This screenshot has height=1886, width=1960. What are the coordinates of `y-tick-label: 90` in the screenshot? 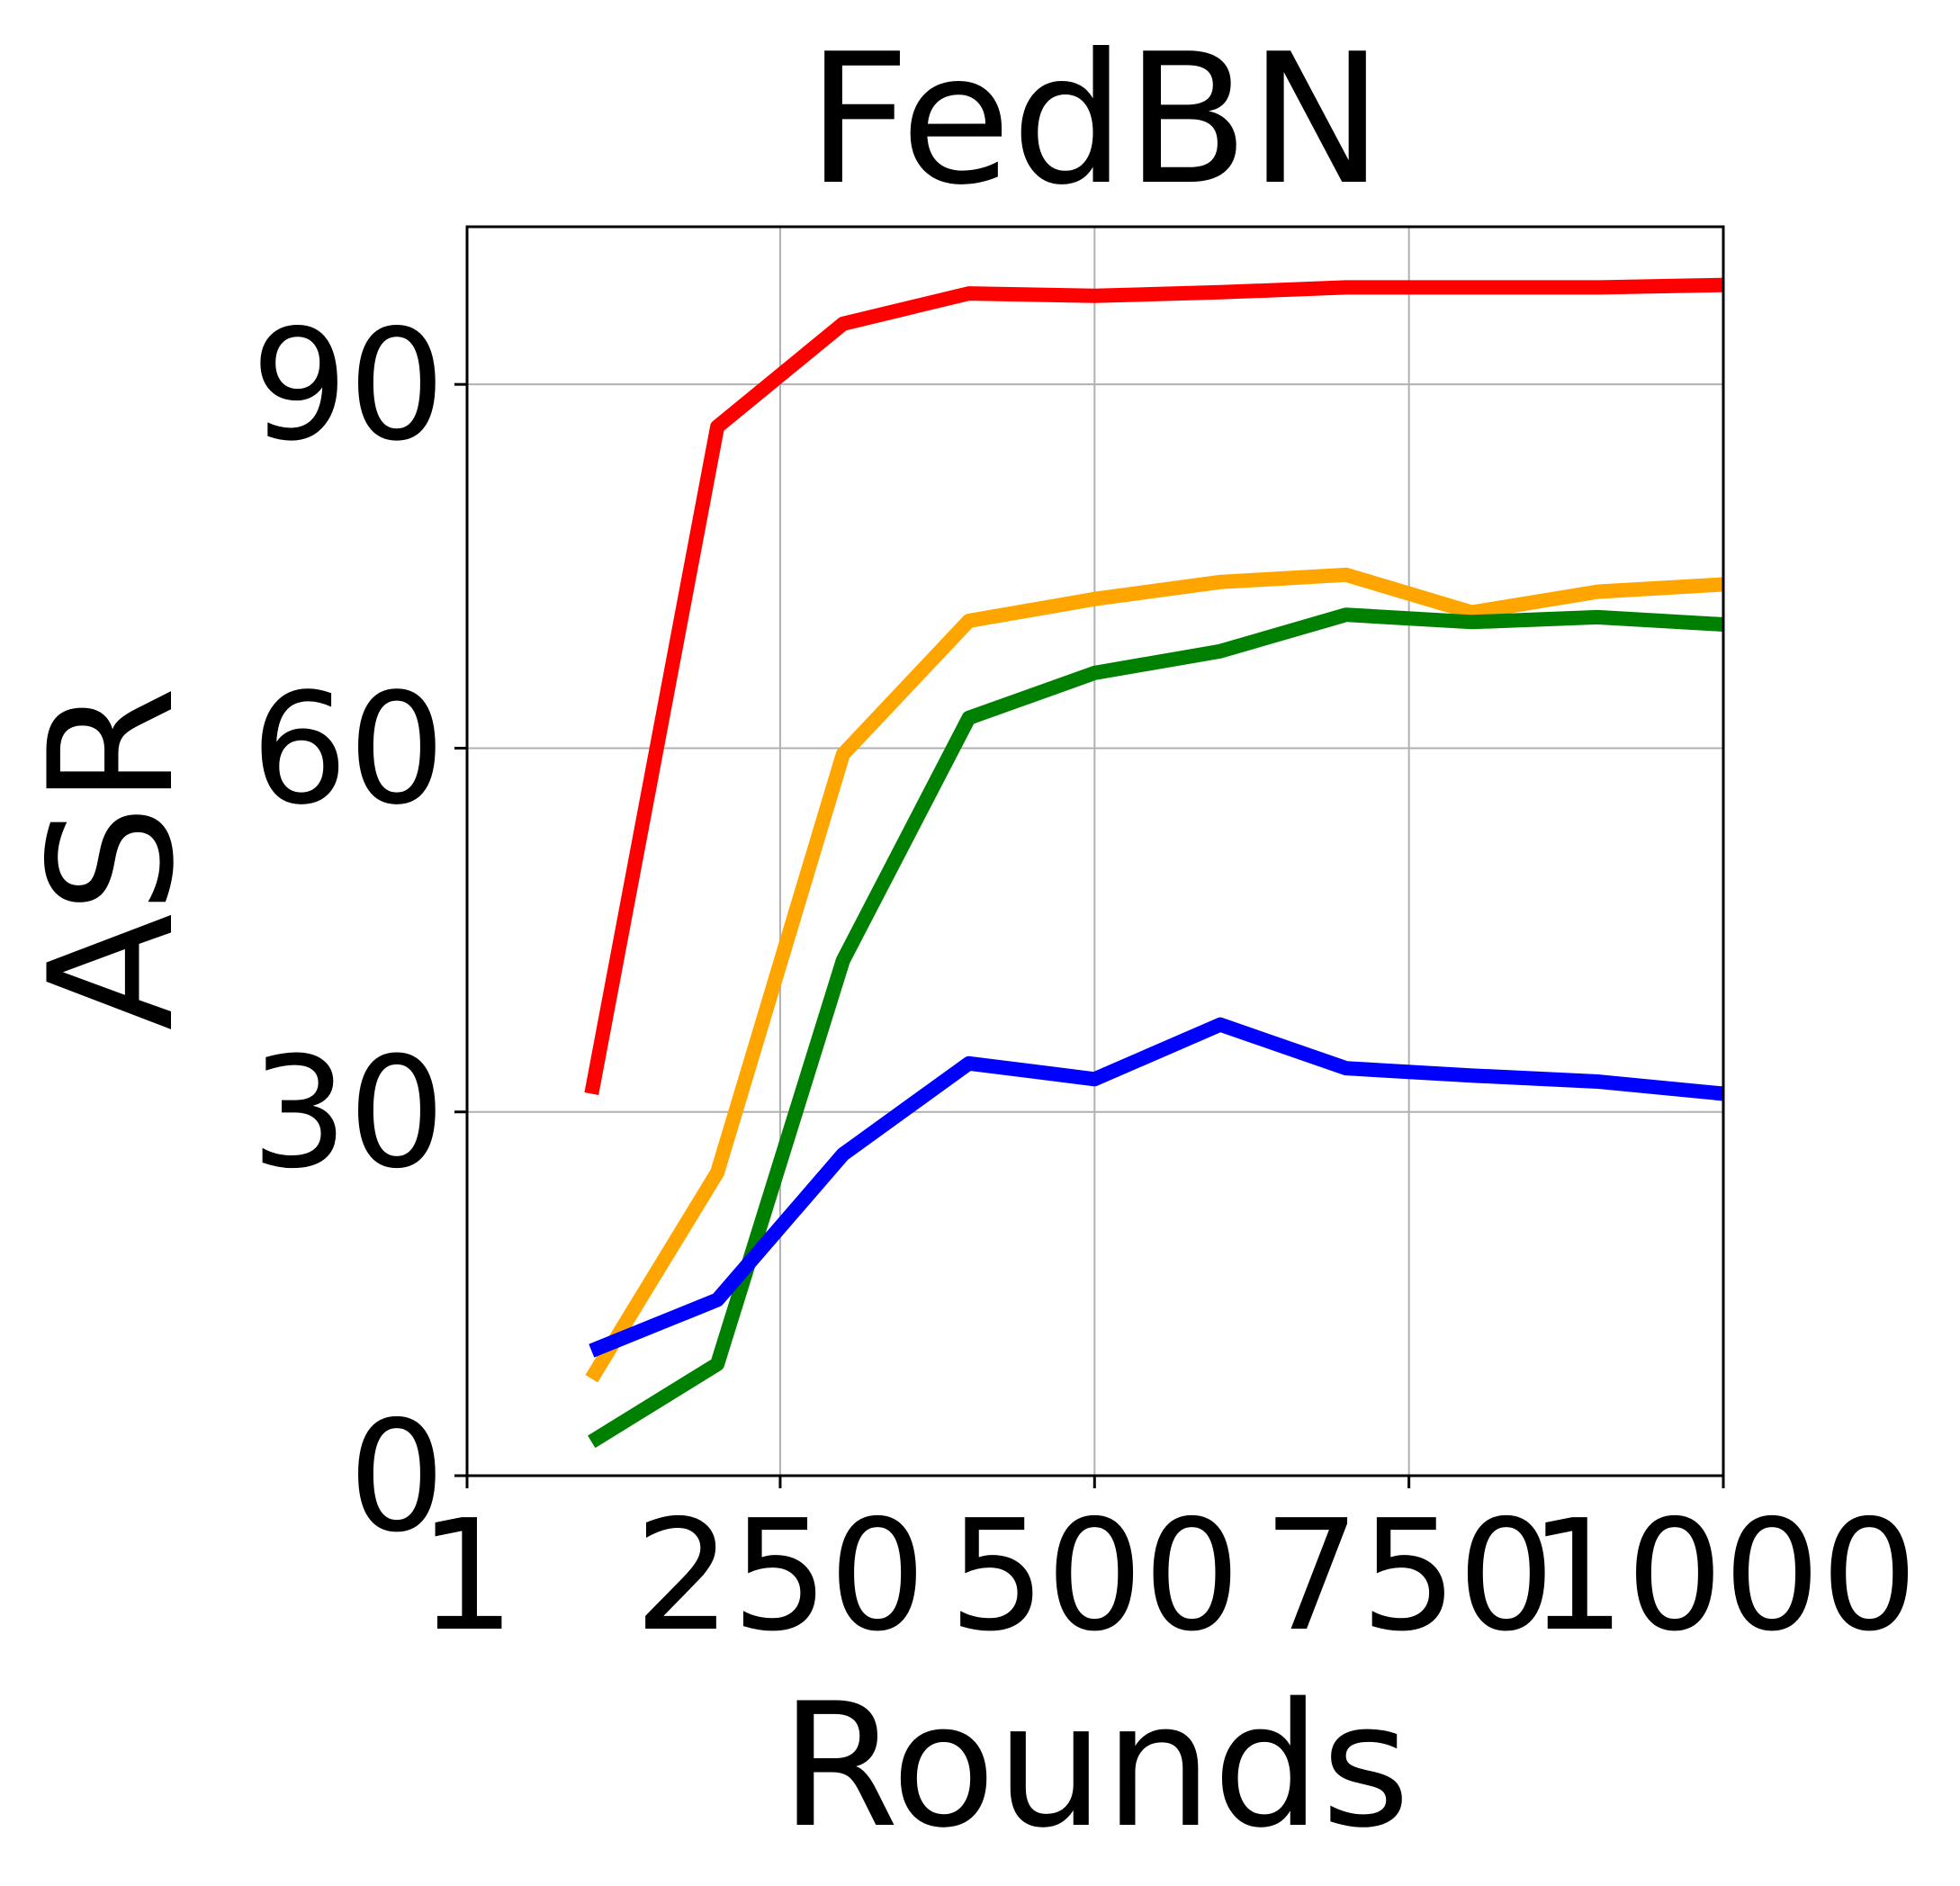 It's located at (348, 386).